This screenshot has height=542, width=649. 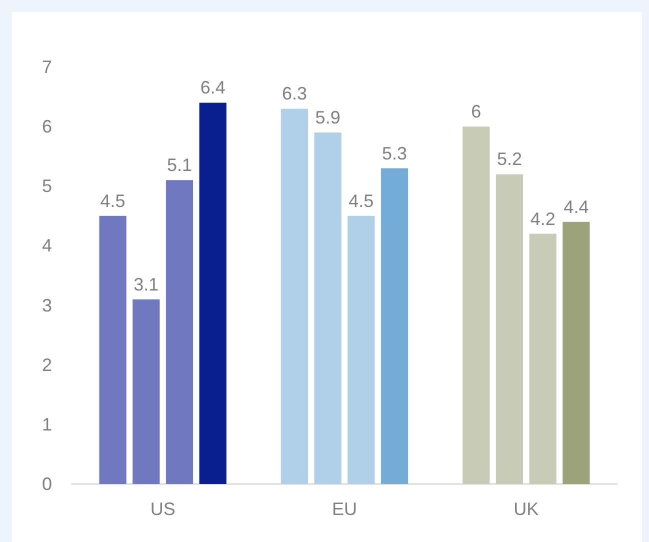 I want to click on data-label: 6, so click(x=476, y=112).